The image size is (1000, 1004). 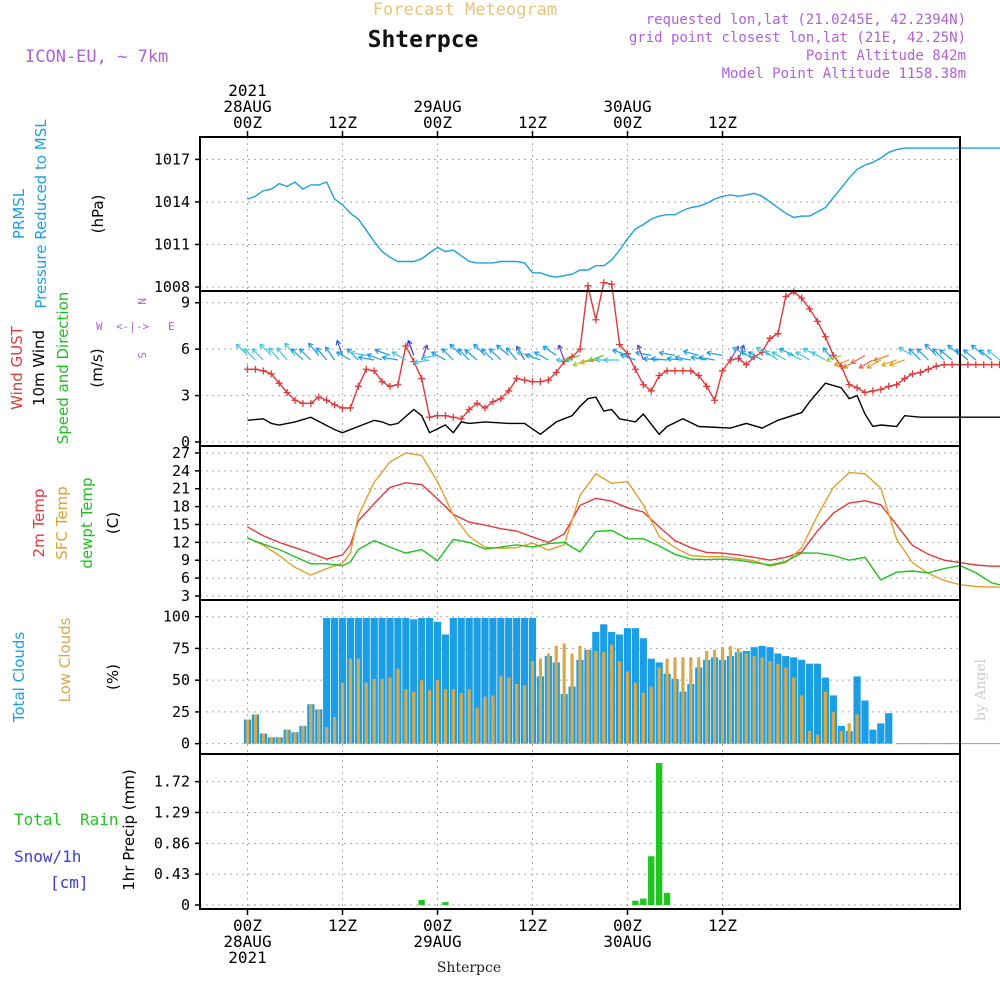 I want to click on x-tick-label-bottom: 29AUG, so click(x=437, y=941).